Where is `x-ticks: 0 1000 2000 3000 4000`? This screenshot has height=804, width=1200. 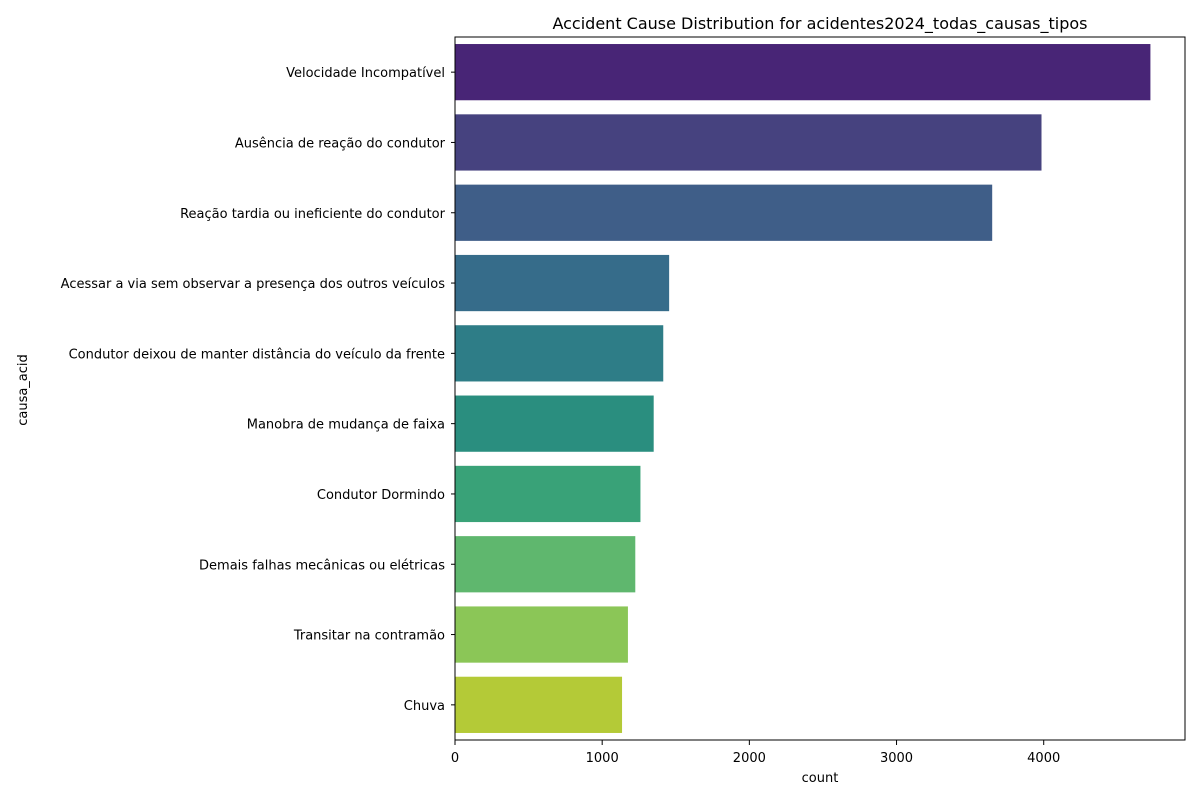
x-ticks: 0 1000 2000 3000 4000 is located at coordinates (755, 753).